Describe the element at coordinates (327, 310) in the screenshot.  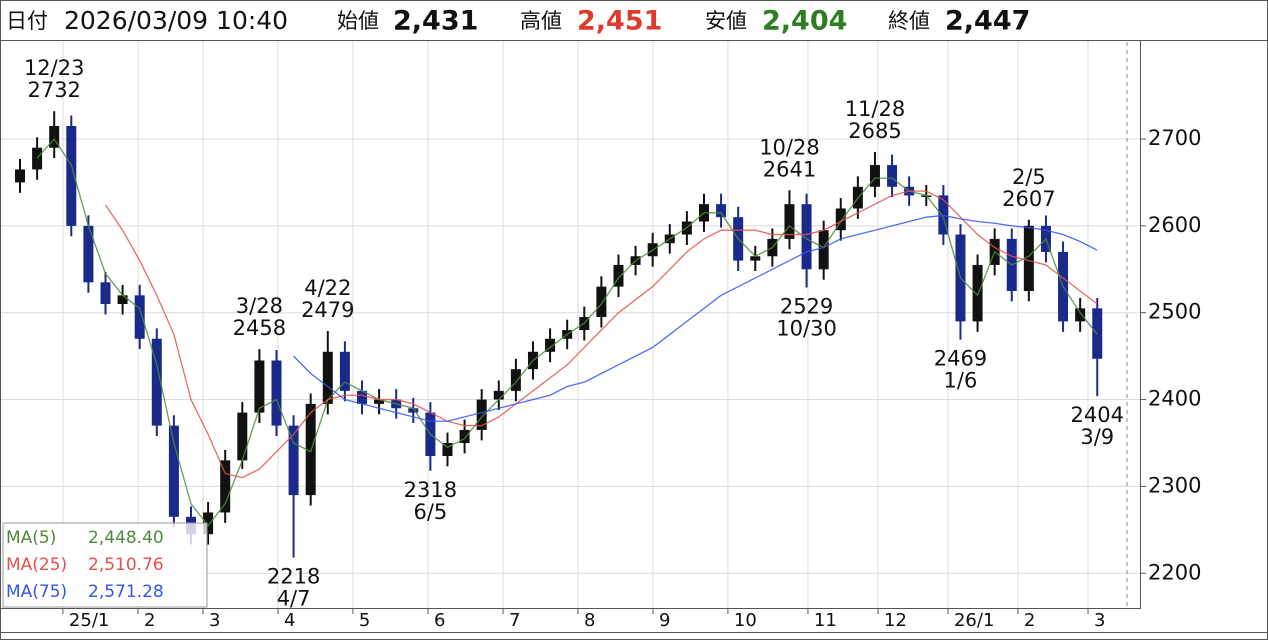
I see `annotation-value: 2479` at that location.